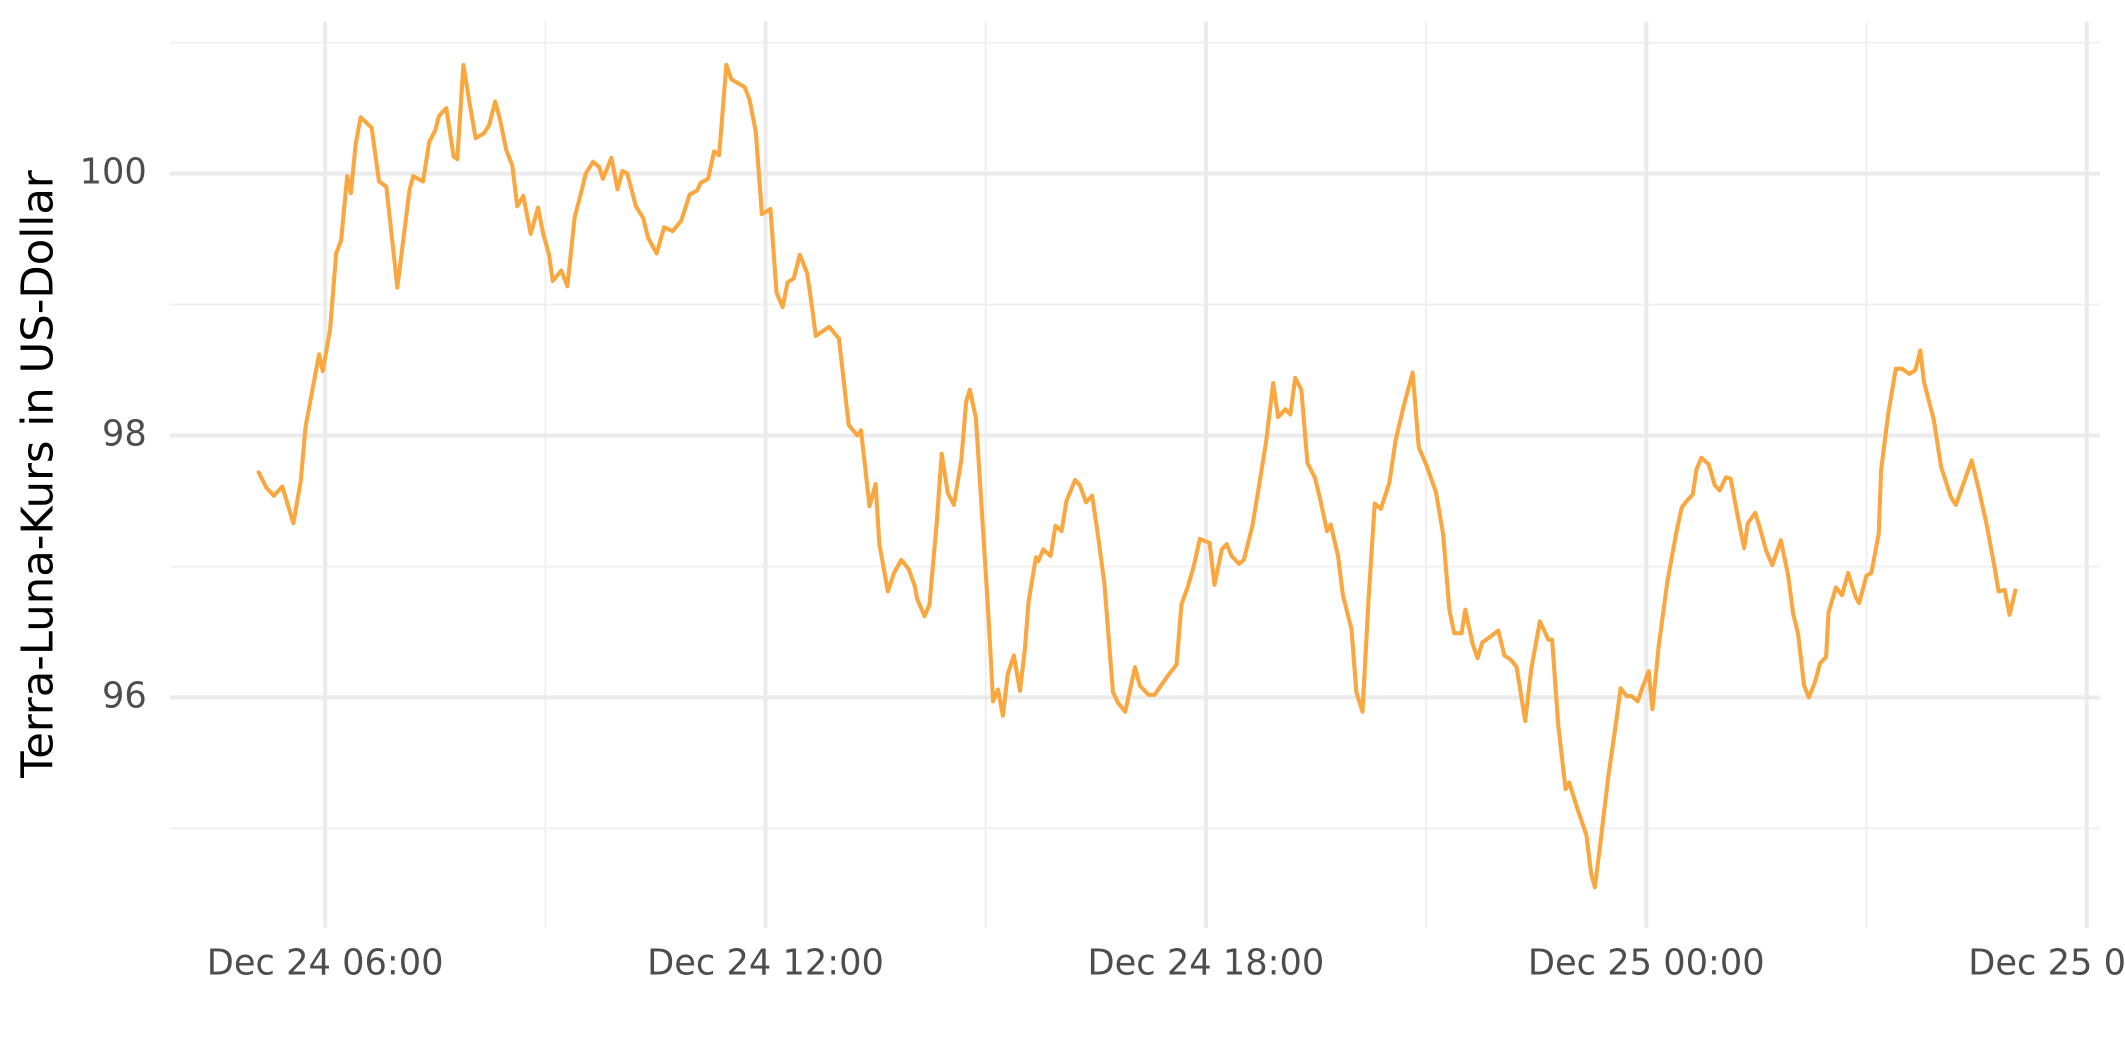 This screenshot has height=1062, width=2125. Describe the element at coordinates (1646, 962) in the screenshot. I see `x-tick-label: Dec 25 00:00` at that location.